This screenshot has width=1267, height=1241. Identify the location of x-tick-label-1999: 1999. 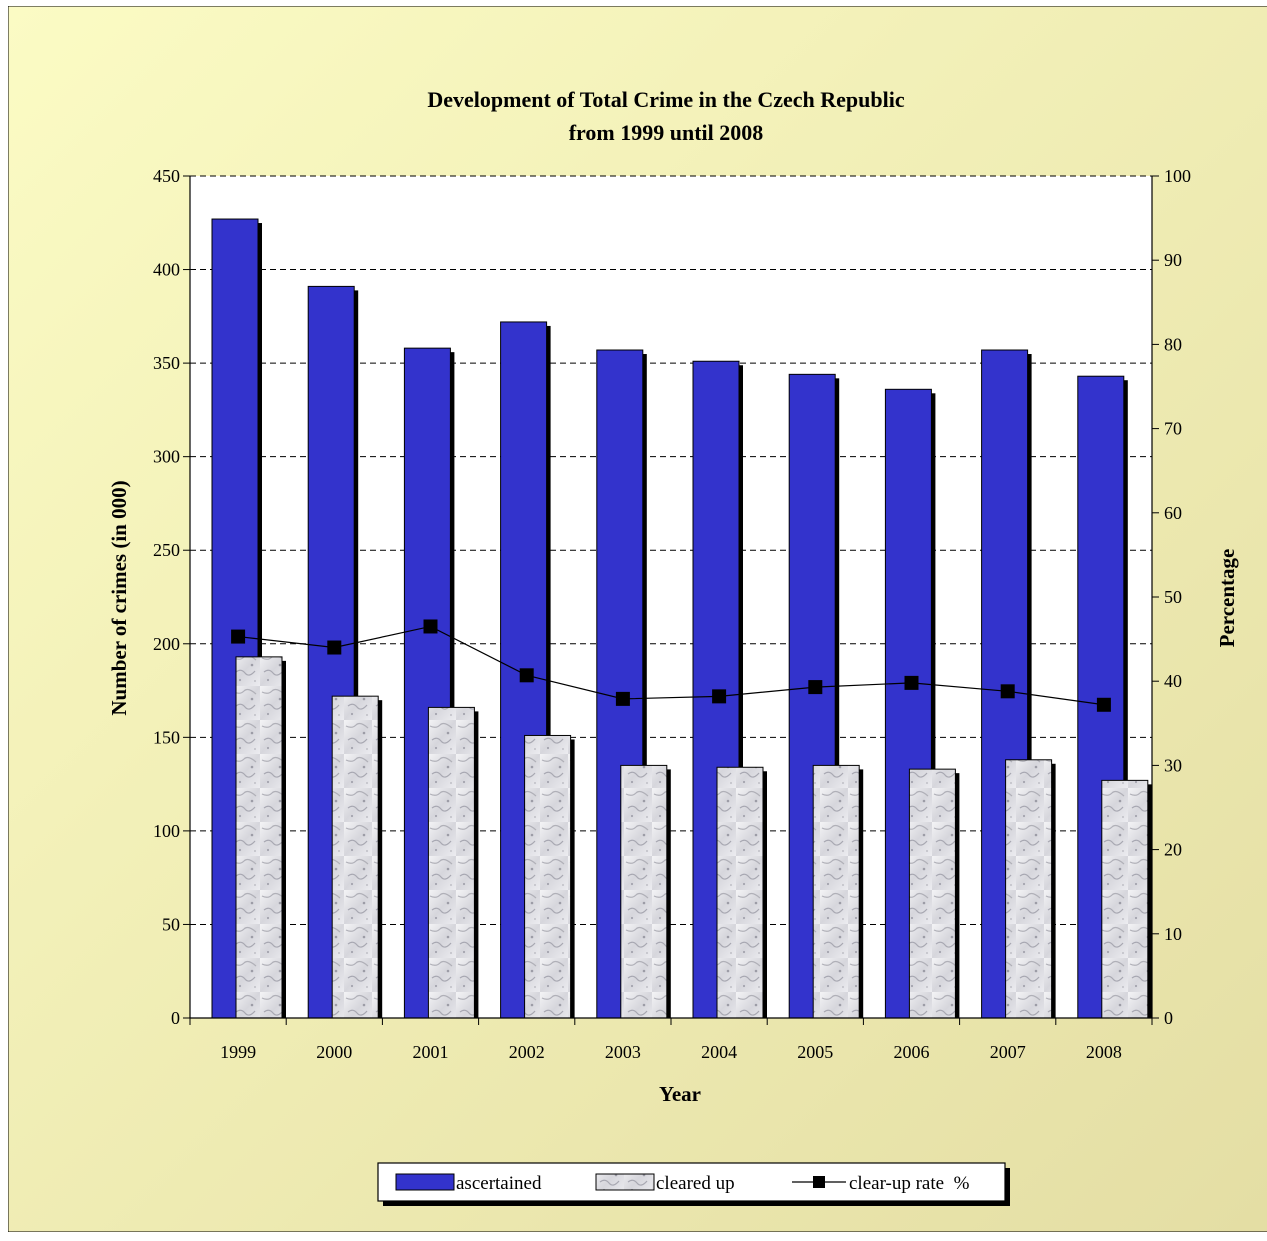
(238, 1052).